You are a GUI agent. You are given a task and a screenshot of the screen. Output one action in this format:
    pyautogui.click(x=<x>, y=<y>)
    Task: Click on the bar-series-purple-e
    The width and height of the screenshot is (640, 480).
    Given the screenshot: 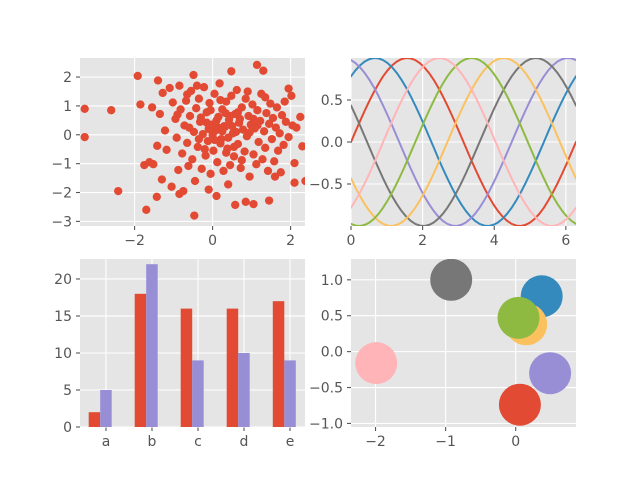 What is the action you would take?
    pyautogui.click(x=290, y=393)
    